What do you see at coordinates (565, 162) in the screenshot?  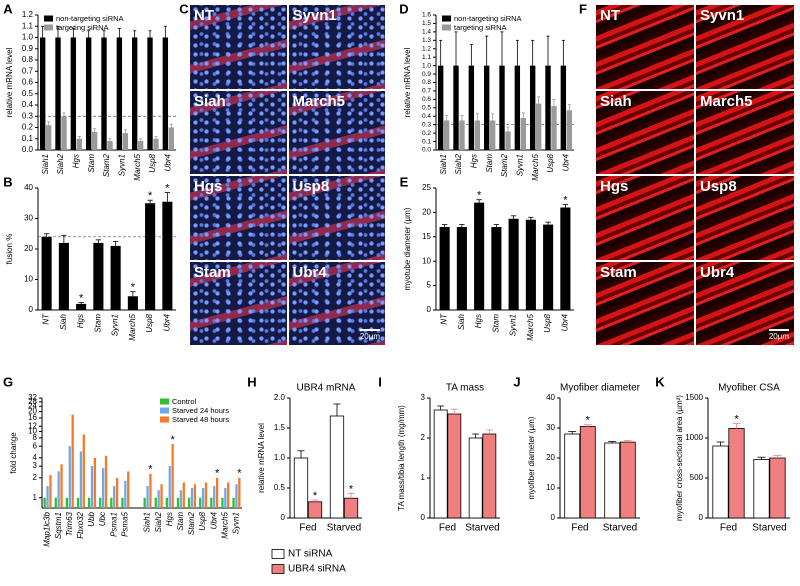 I see `x-tick-label: Ubr4` at bounding box center [565, 162].